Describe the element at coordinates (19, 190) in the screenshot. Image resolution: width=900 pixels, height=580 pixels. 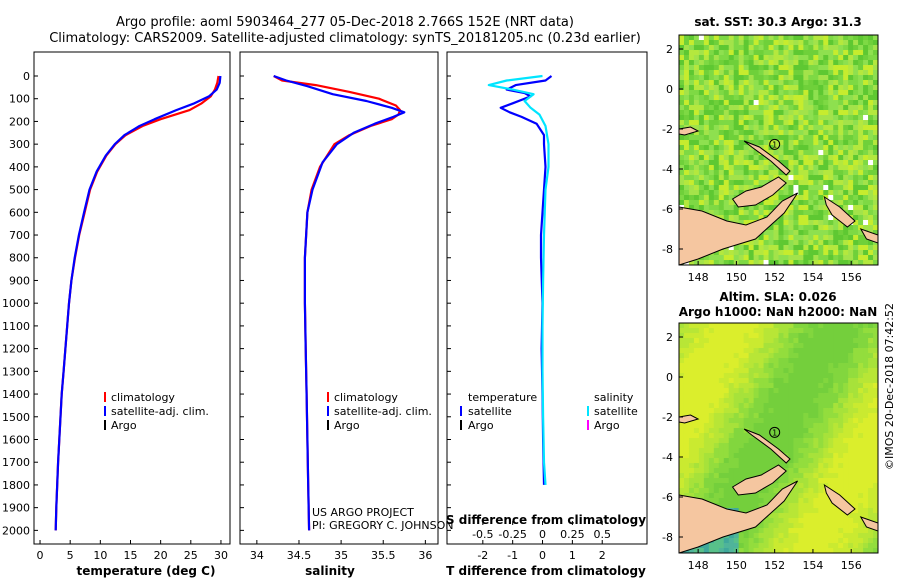
I see `depth-tick-label: 500` at that location.